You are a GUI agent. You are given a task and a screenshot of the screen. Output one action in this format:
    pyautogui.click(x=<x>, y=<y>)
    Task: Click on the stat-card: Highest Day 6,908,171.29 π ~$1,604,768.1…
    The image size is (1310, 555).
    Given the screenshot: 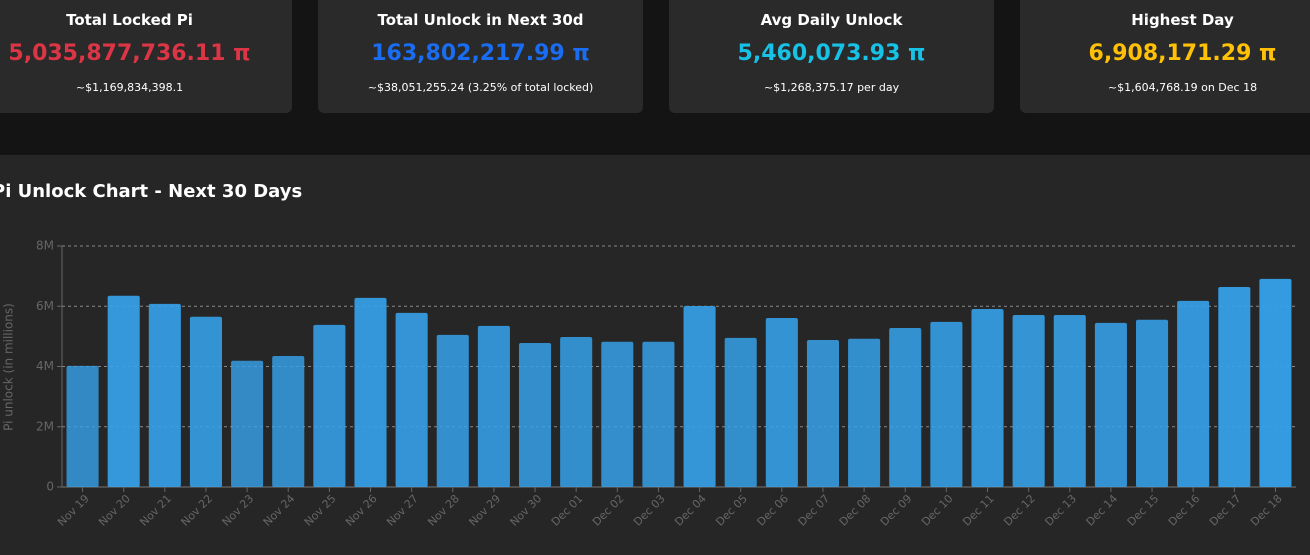 What is the action you would take?
    pyautogui.click(x=1165, y=56)
    